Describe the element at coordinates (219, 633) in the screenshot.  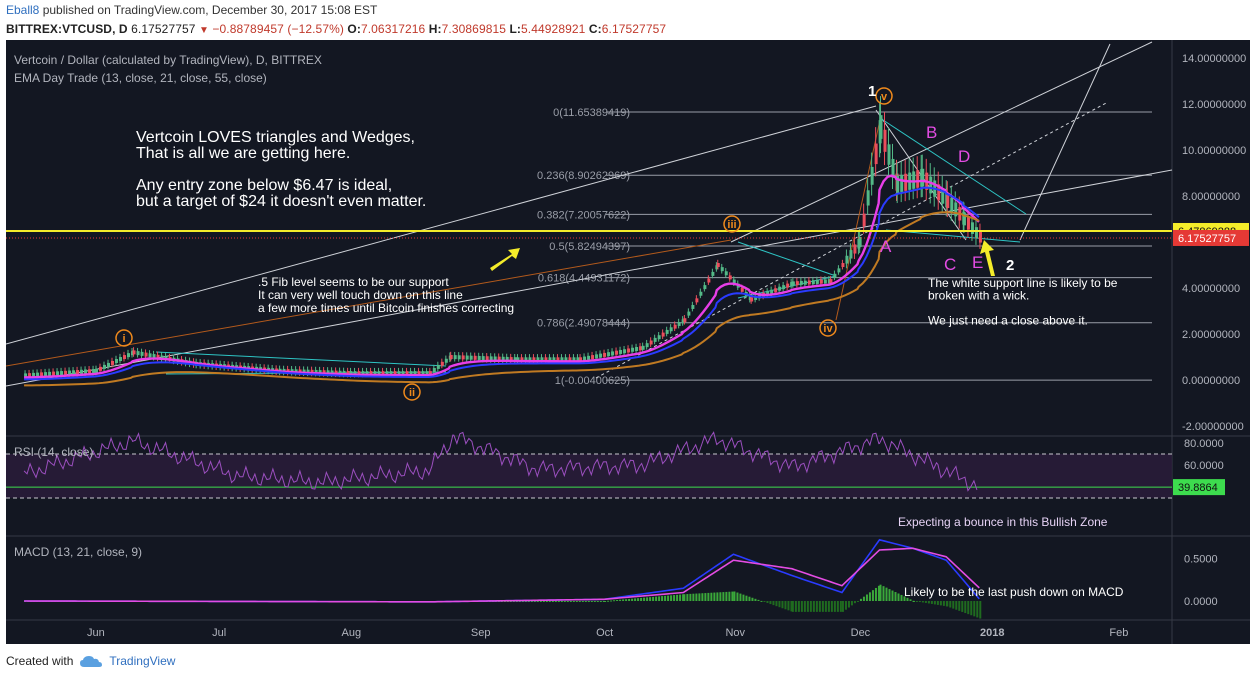
I see `time-tick-label: Jul` at that location.